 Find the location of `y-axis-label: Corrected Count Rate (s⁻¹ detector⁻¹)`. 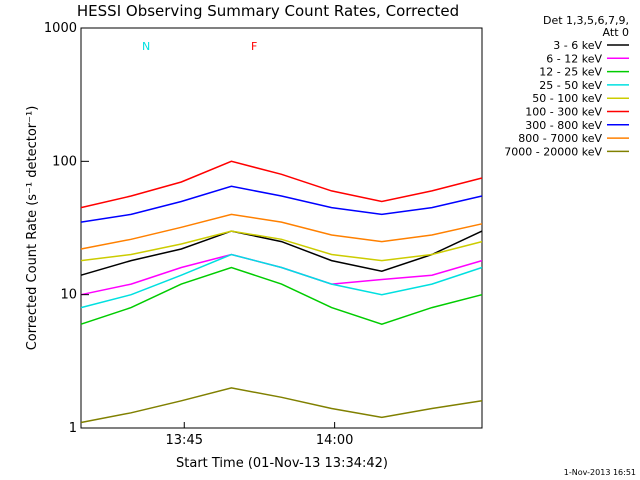

y-axis-label: Corrected Count Rate (s⁻¹ detector⁻¹) is located at coordinates (32, 228).